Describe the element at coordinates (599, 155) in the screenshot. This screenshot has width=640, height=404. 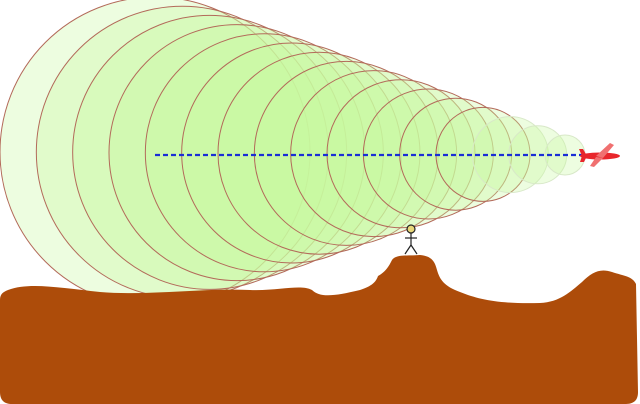
I see `airplane` at that location.